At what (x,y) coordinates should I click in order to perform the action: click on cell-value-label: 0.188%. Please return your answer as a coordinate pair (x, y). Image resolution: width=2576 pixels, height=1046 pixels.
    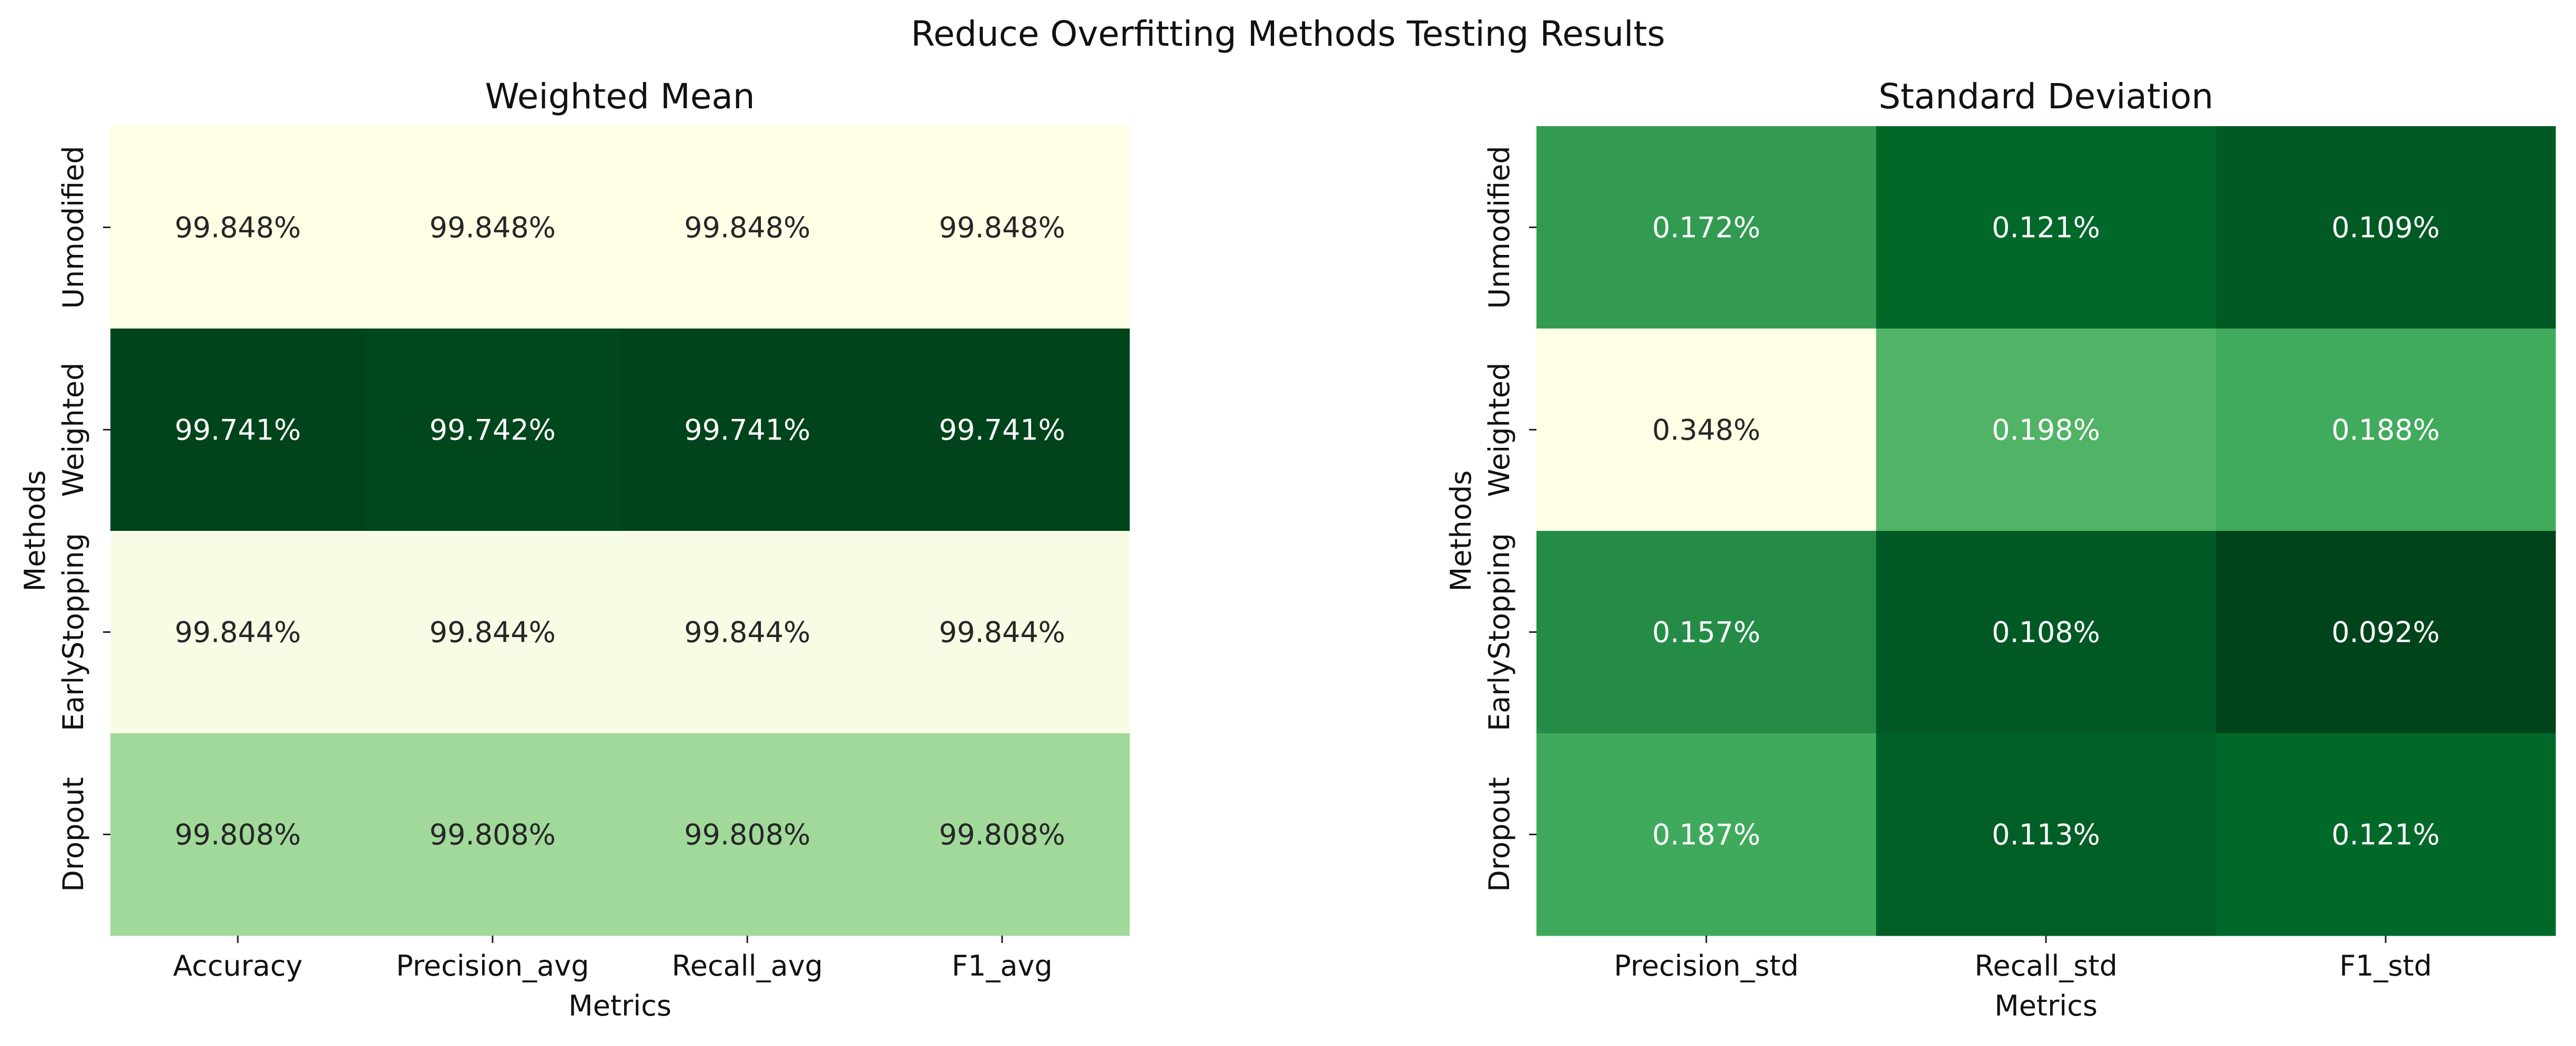
    Looking at the image, I should click on (2386, 430).